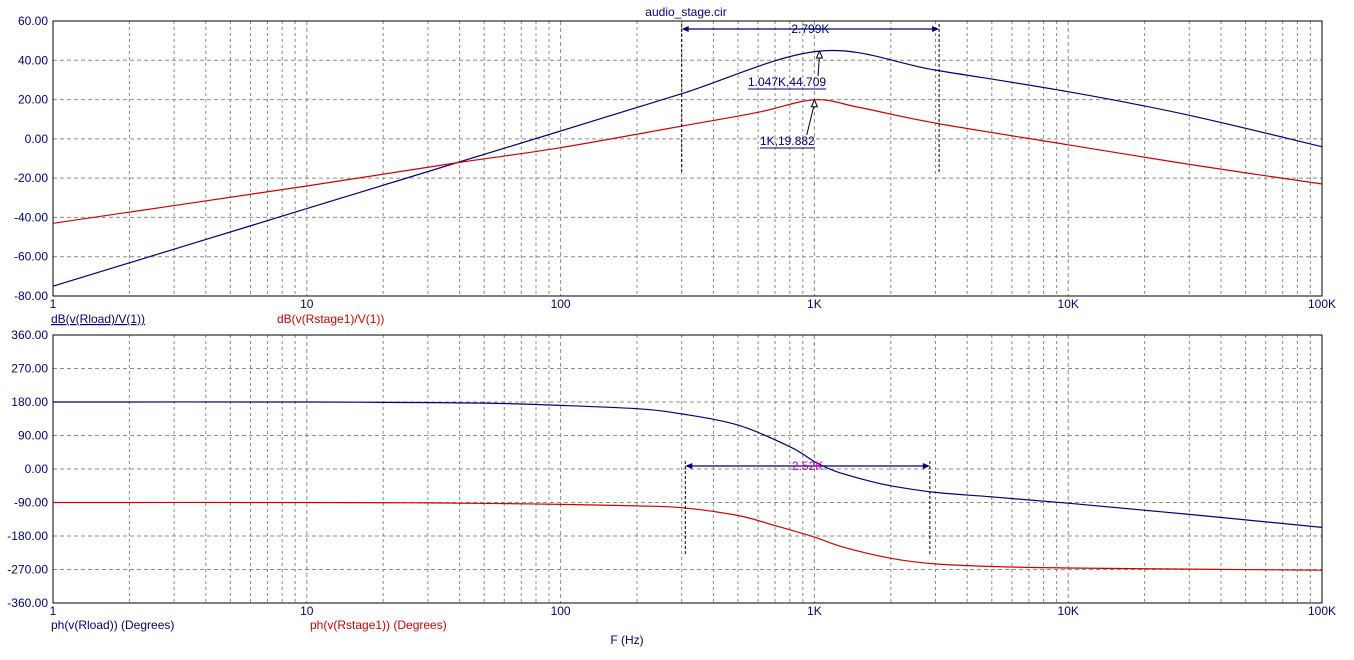 This screenshot has height=660, width=1354. What do you see at coordinates (31, 178) in the screenshot?
I see `y-tick-label: -20.00` at bounding box center [31, 178].